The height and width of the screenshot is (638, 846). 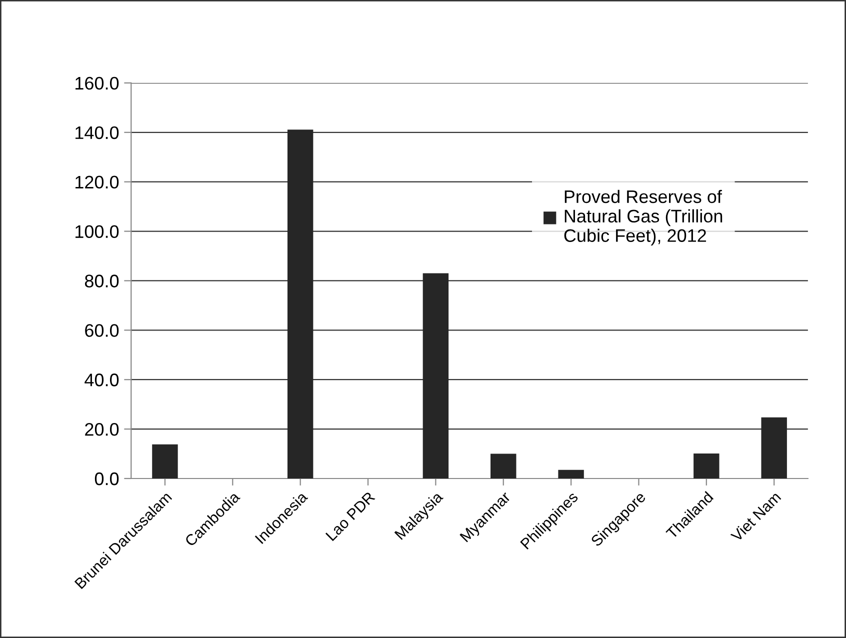 What do you see at coordinates (97, 231) in the screenshot?
I see `y-tick-label: 100.0` at bounding box center [97, 231].